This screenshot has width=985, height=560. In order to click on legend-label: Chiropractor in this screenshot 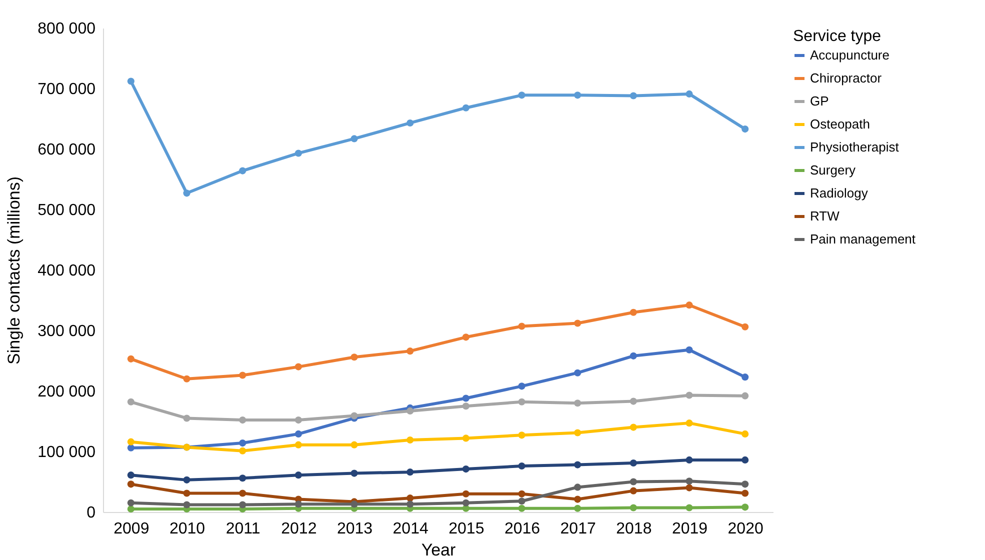, I will do `click(846, 78)`.